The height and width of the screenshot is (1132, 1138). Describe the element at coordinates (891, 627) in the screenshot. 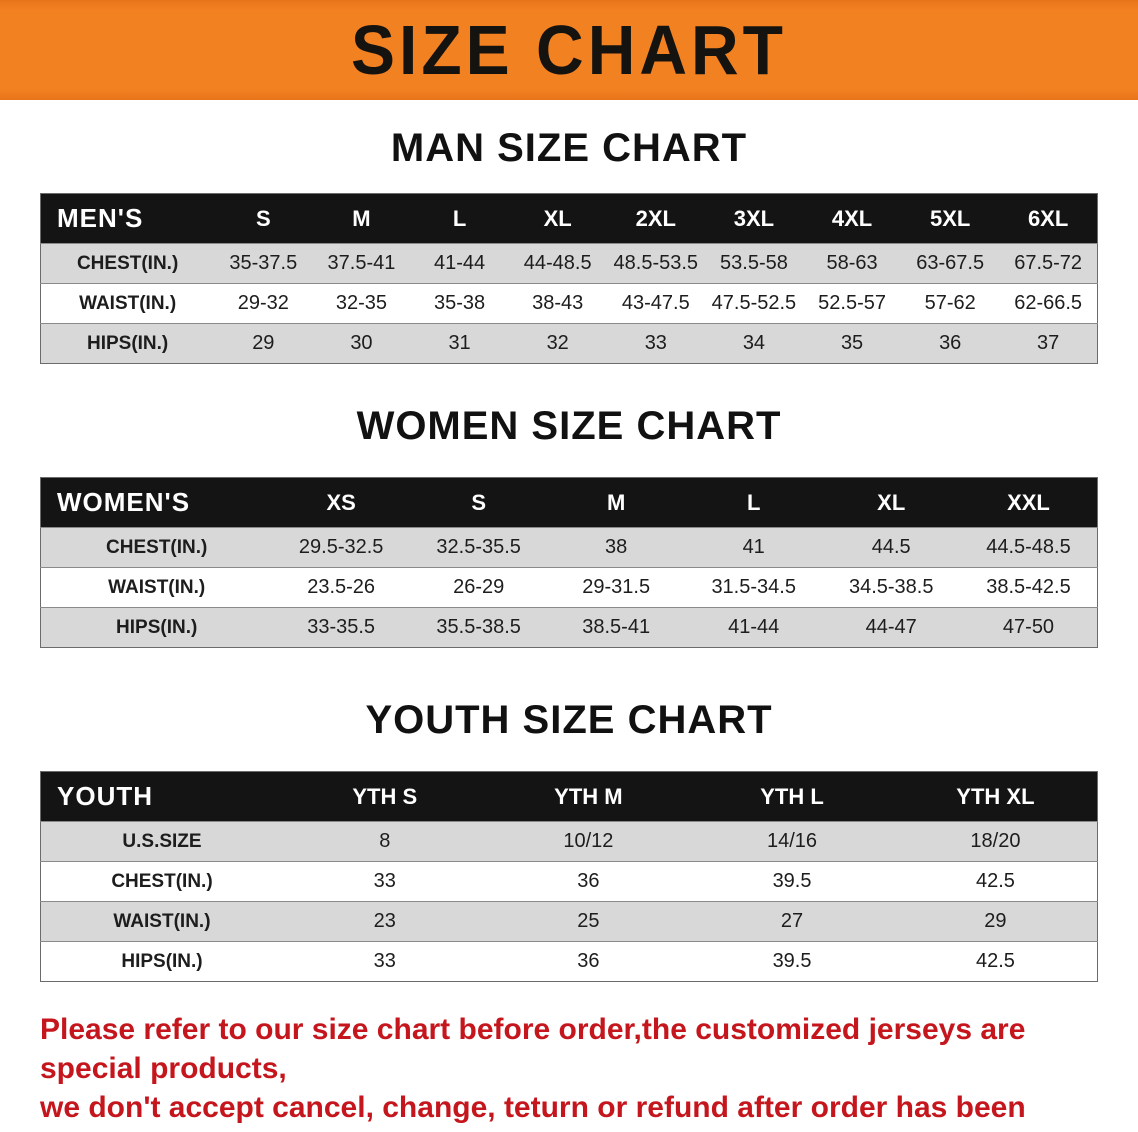

I see `value-cell: 44-47` at that location.